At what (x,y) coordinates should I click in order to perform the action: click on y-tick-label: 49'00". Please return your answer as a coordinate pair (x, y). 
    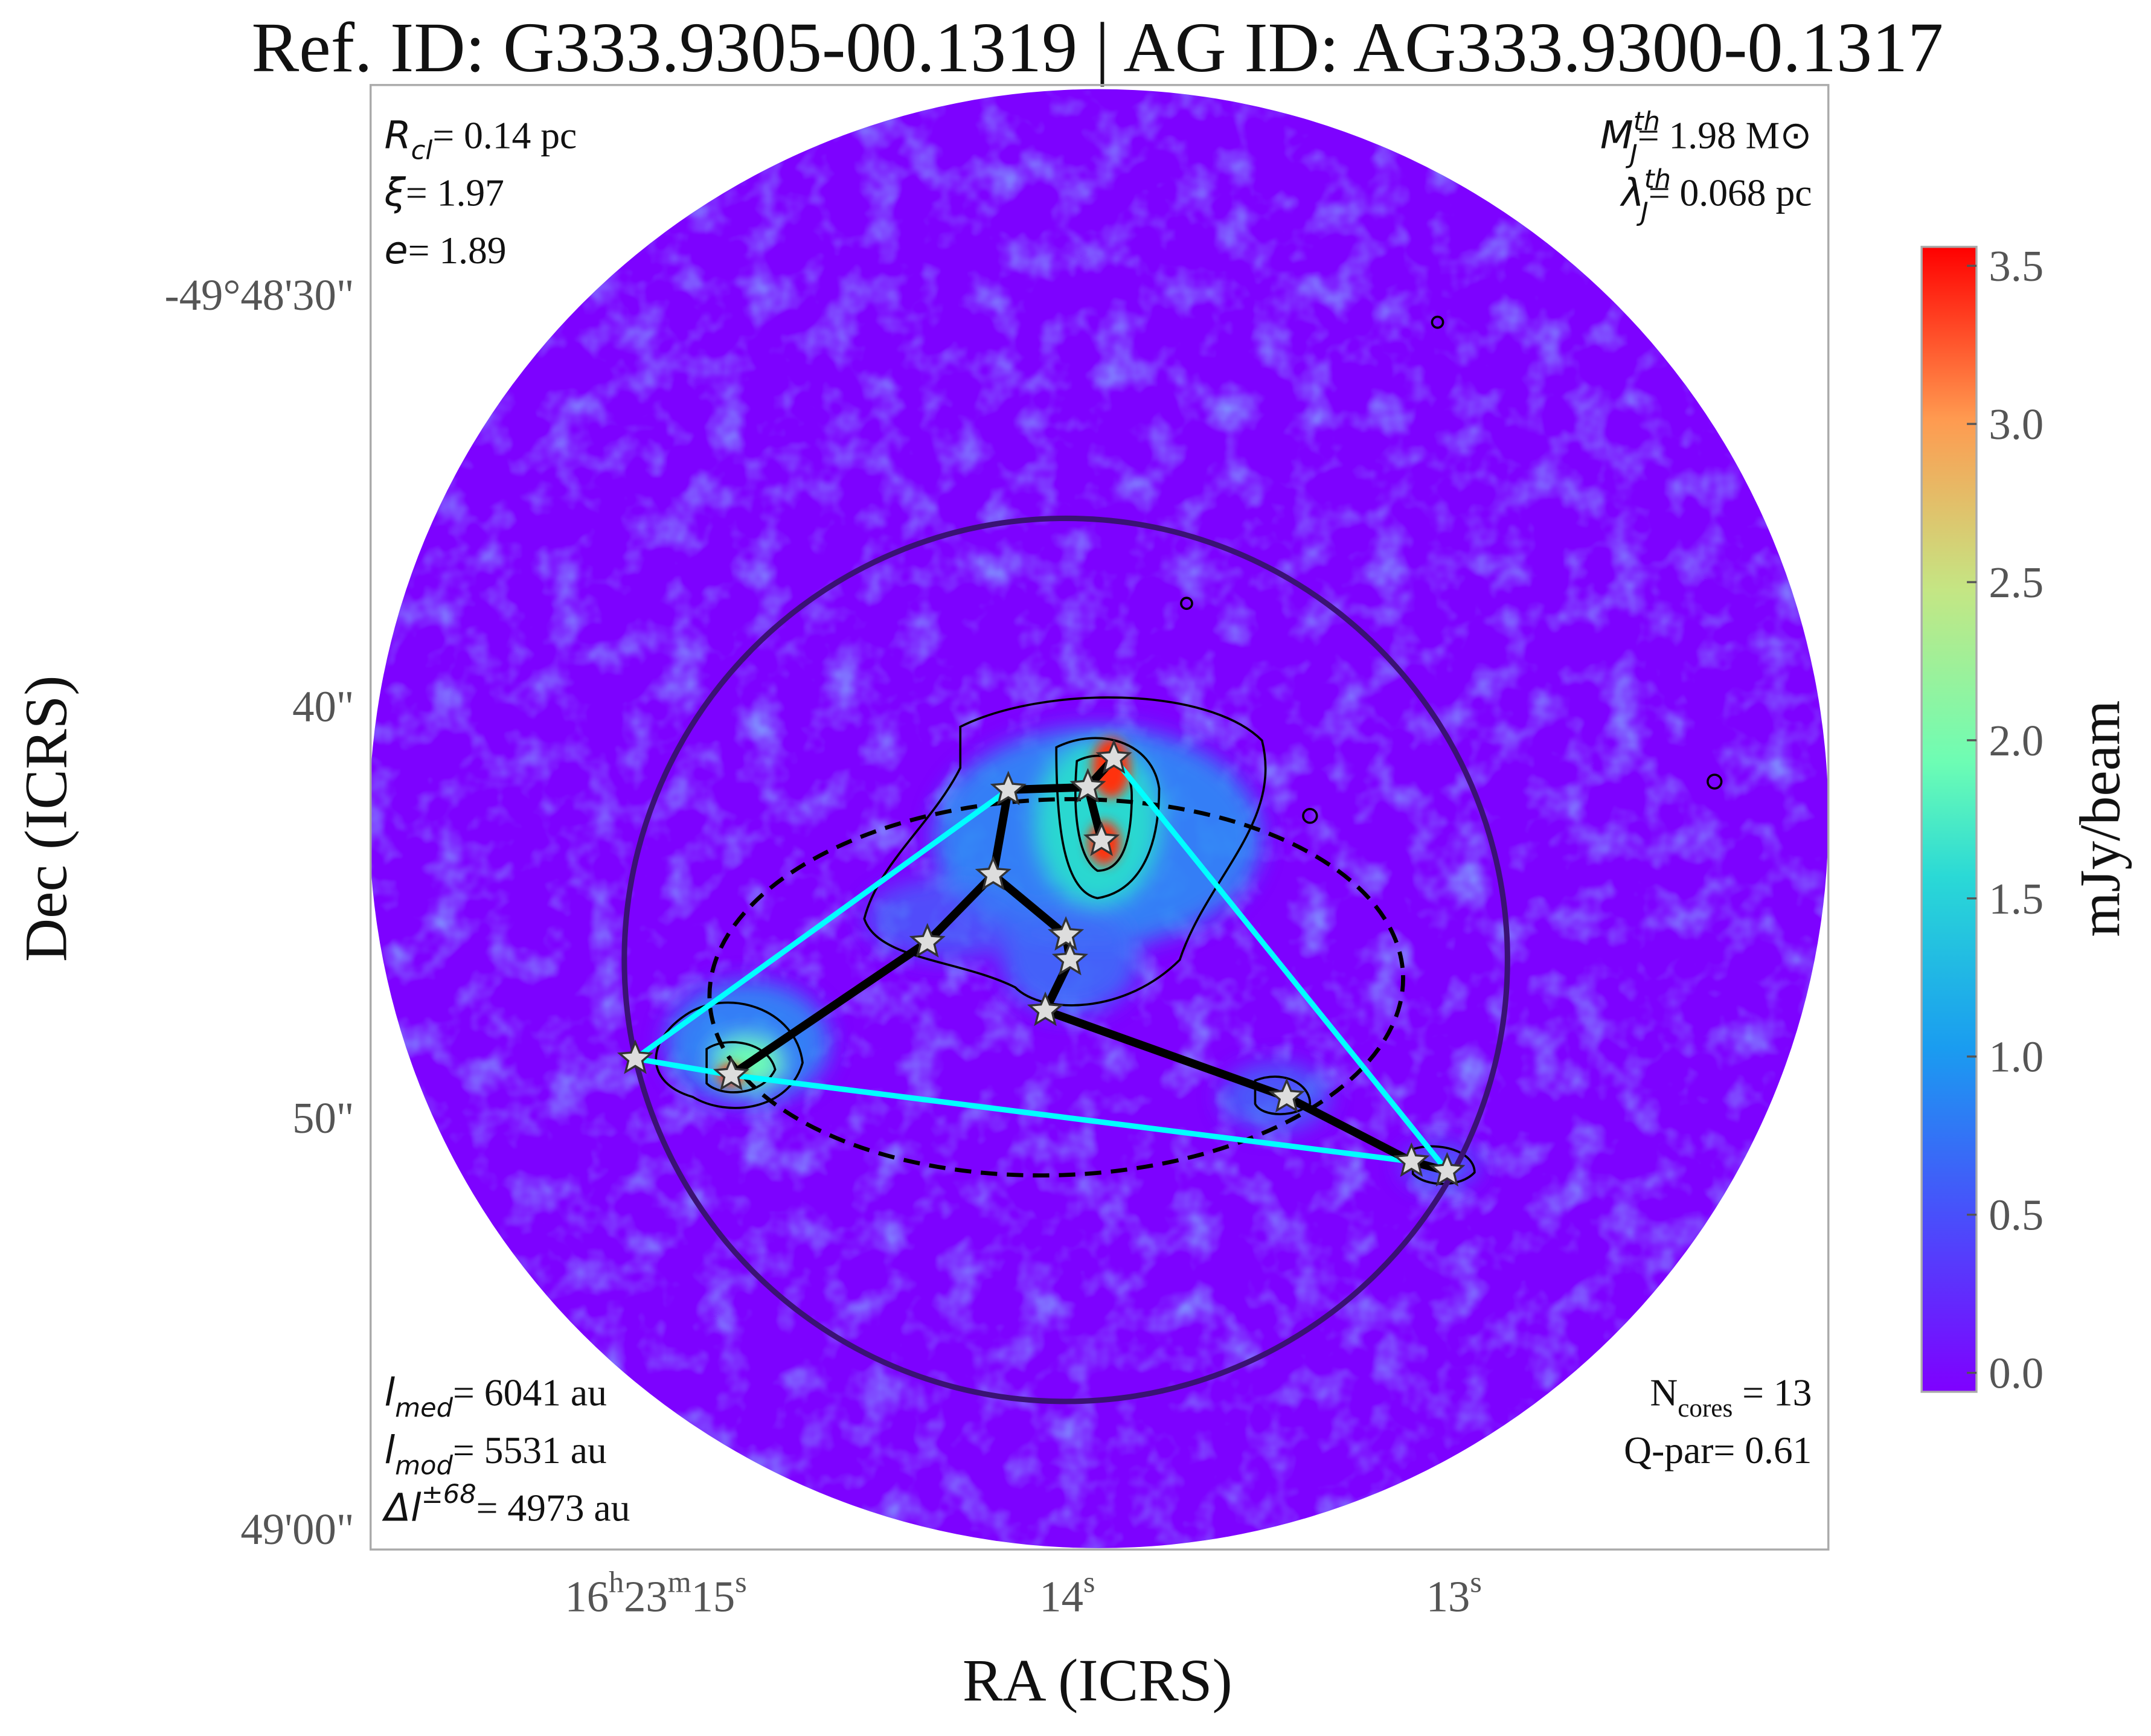
    Looking at the image, I should click on (297, 1529).